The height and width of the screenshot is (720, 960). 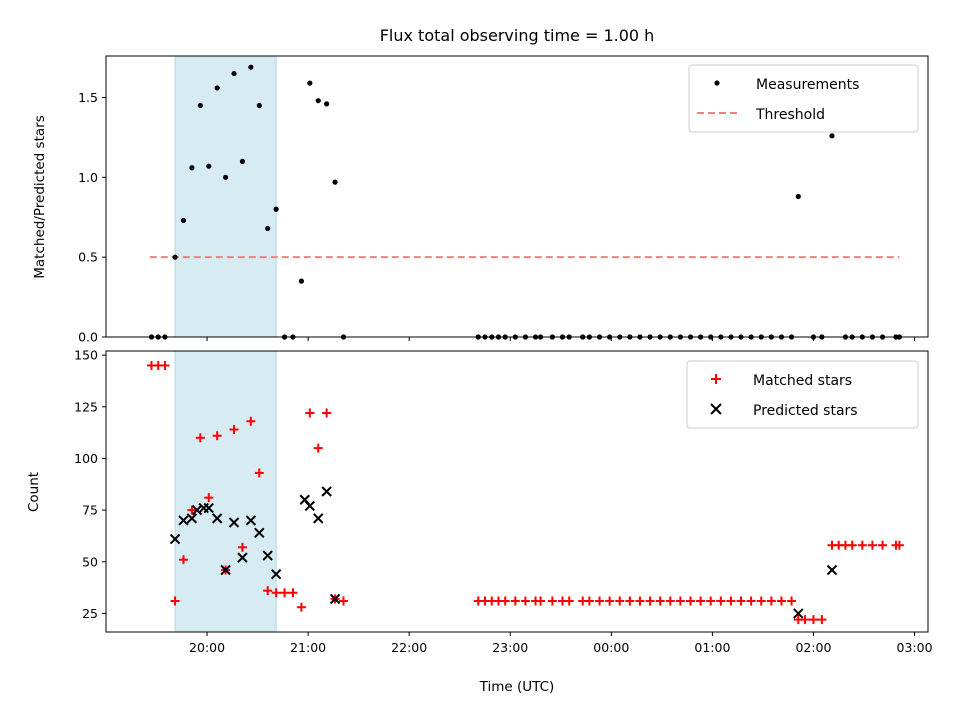 I want to click on x-tick-label: 20:00, so click(x=207, y=647).